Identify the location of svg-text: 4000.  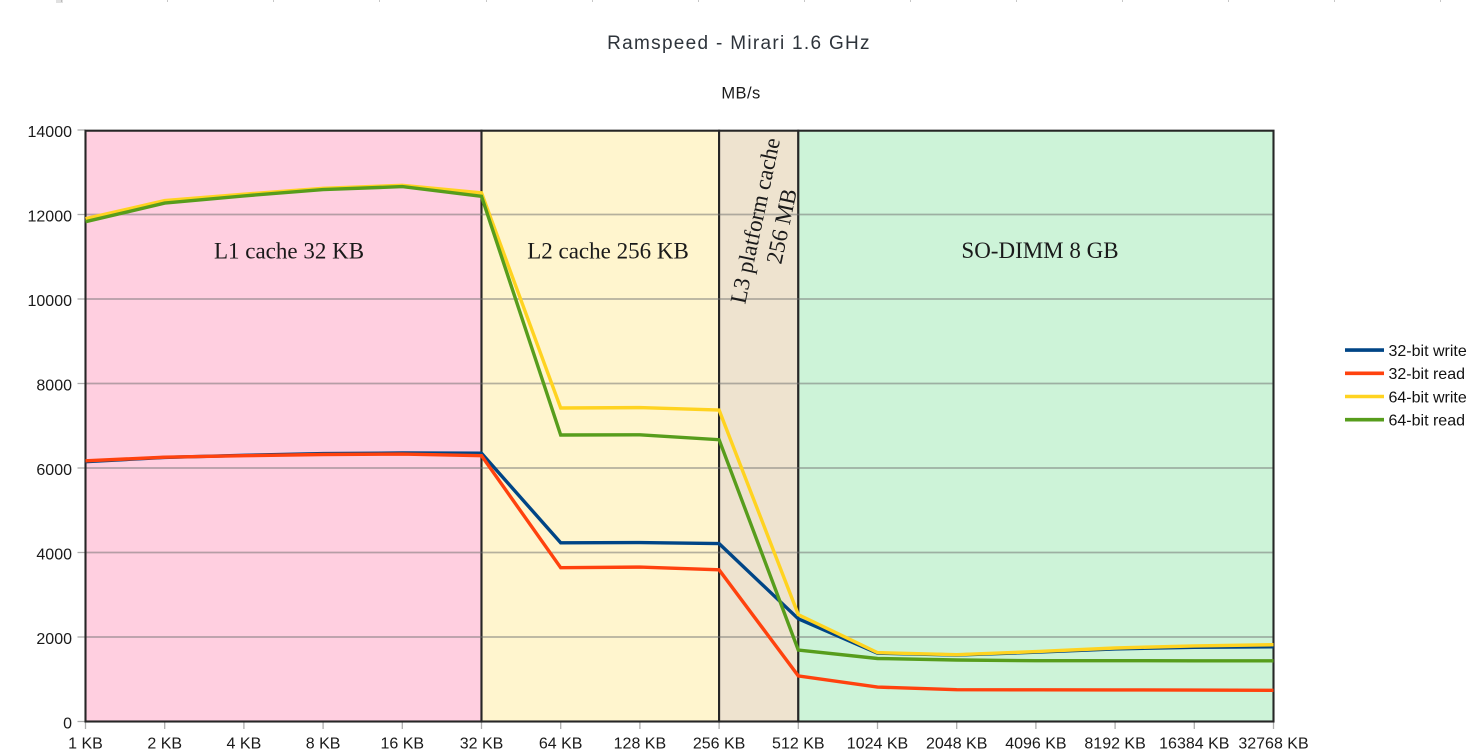
(54, 554).